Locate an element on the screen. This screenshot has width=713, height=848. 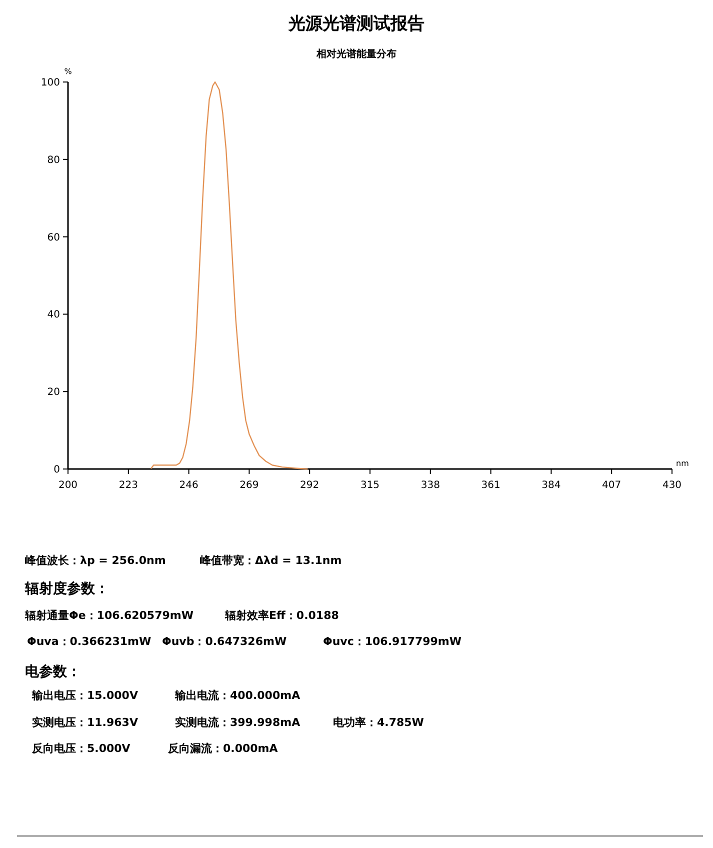
text: 反向漏流：0.000mA is located at coordinates (222, 748).